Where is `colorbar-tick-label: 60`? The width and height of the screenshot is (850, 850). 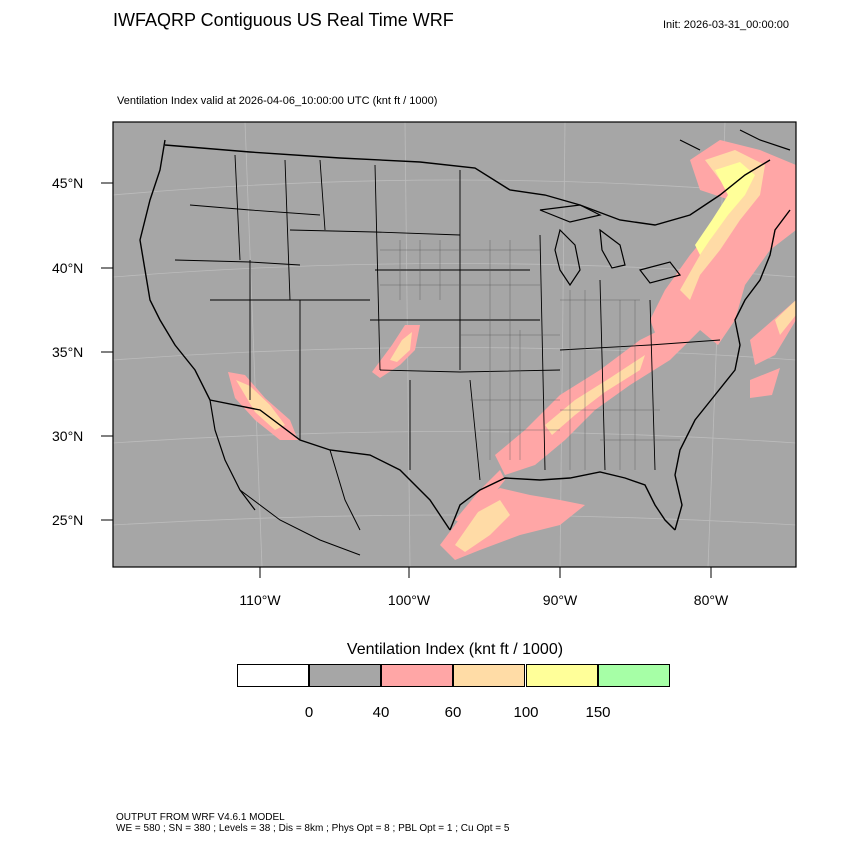 colorbar-tick-label: 60 is located at coordinates (453, 712).